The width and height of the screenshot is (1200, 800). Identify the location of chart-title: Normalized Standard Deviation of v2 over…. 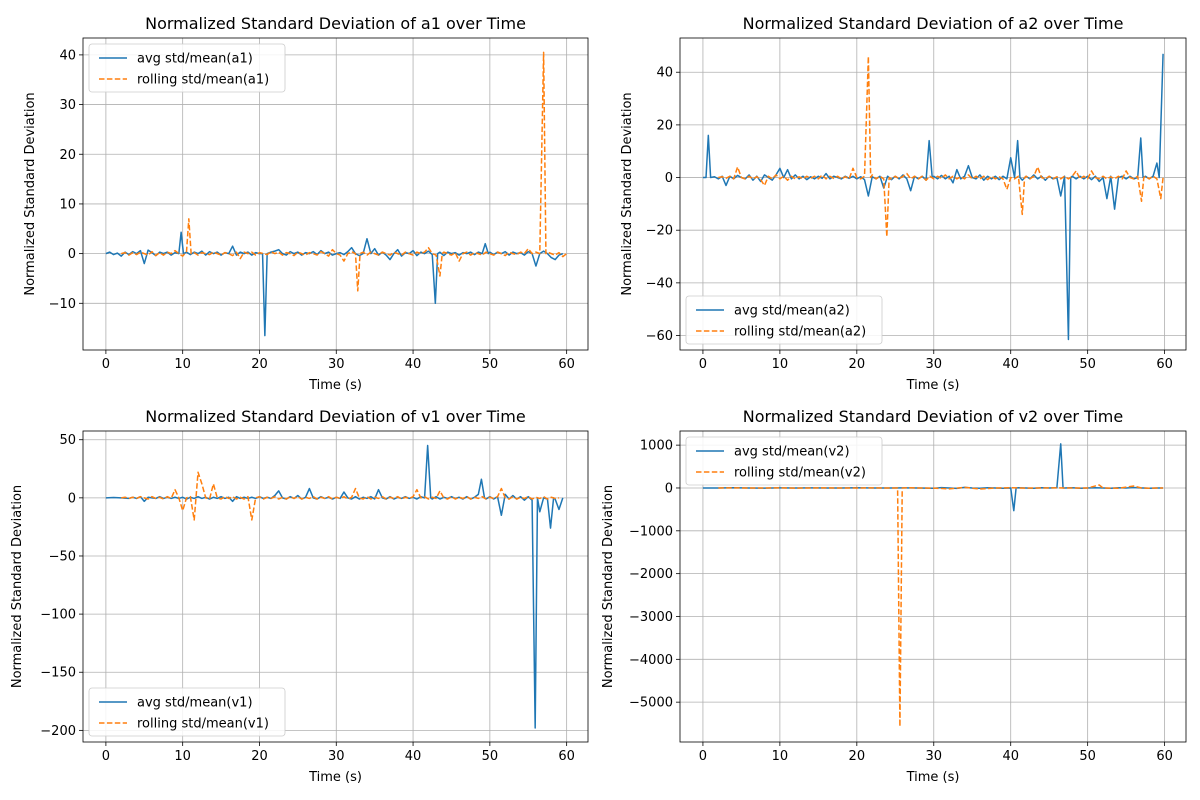
(933, 416).